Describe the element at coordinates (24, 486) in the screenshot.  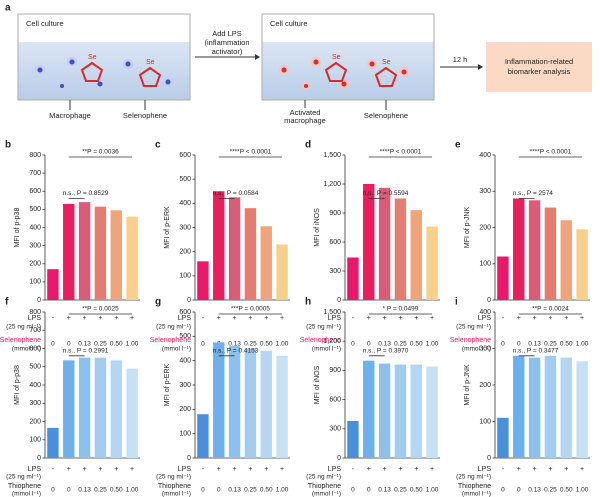
I see `row-label: Thiophene` at that location.